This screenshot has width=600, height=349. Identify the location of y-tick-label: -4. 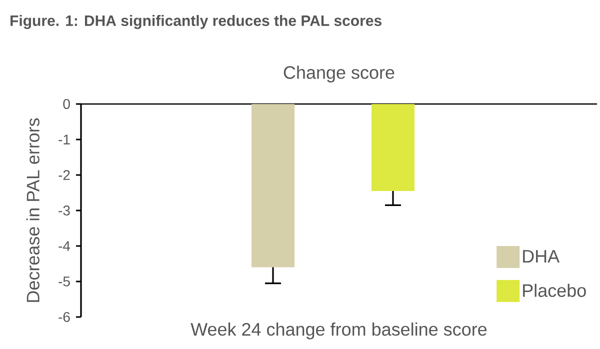
(64, 246).